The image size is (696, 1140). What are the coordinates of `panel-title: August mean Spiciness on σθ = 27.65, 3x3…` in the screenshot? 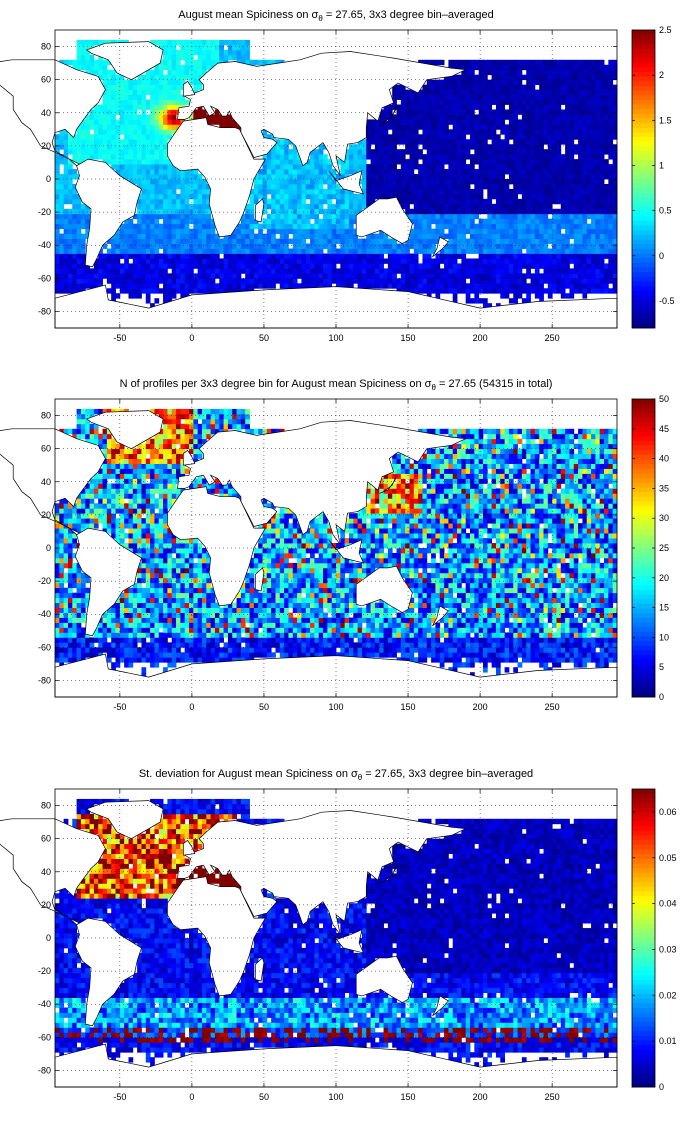 It's located at (336, 16).